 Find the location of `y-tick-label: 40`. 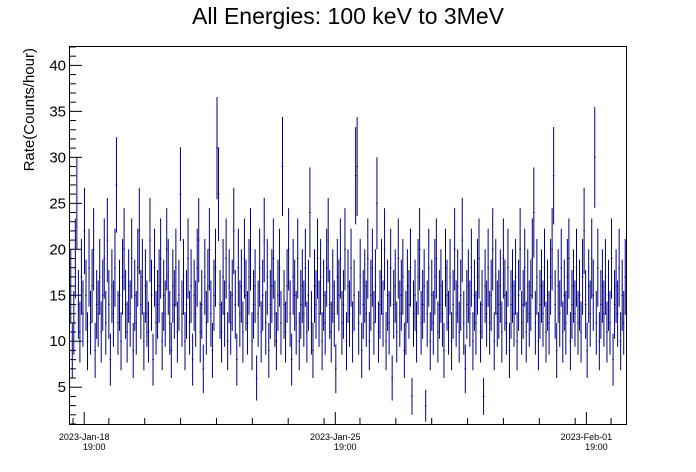

y-tick-label: 40 is located at coordinates (57, 65).